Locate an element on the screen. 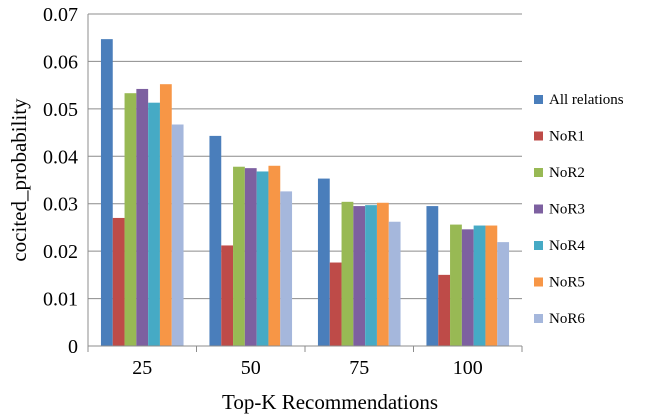  x-tick-label: 50 is located at coordinates (251, 368).